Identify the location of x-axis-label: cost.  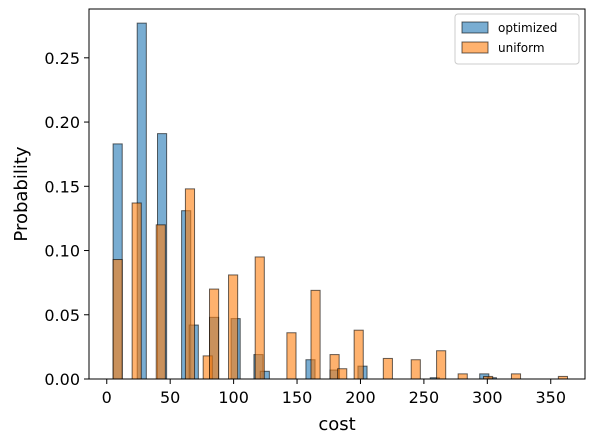
(336, 424).